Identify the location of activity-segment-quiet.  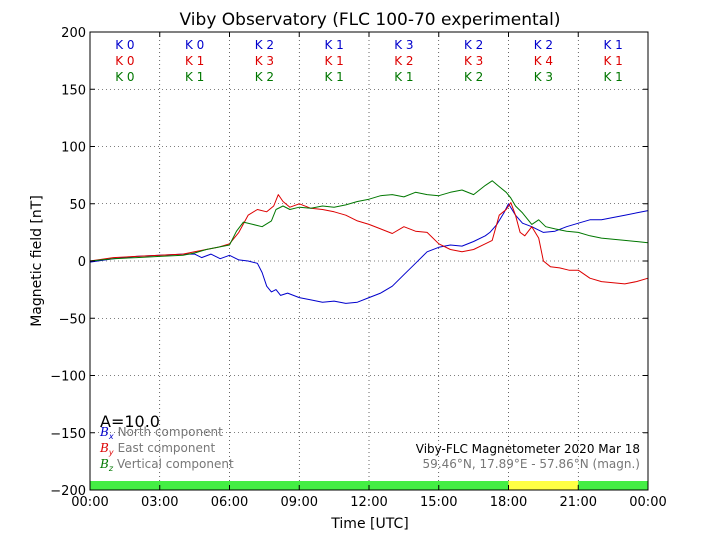
(613, 485).